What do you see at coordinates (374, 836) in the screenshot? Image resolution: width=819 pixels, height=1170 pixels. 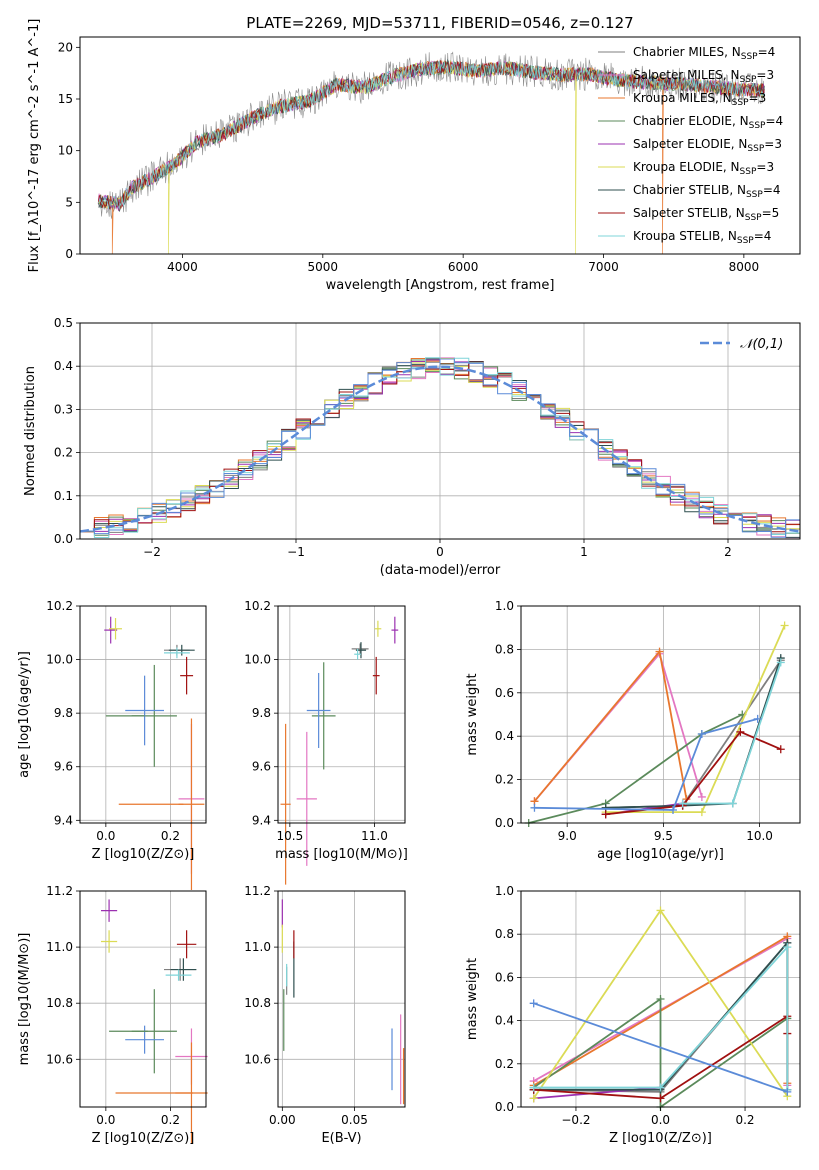 I see `x-tick-label: 11.0` at bounding box center [374, 836].